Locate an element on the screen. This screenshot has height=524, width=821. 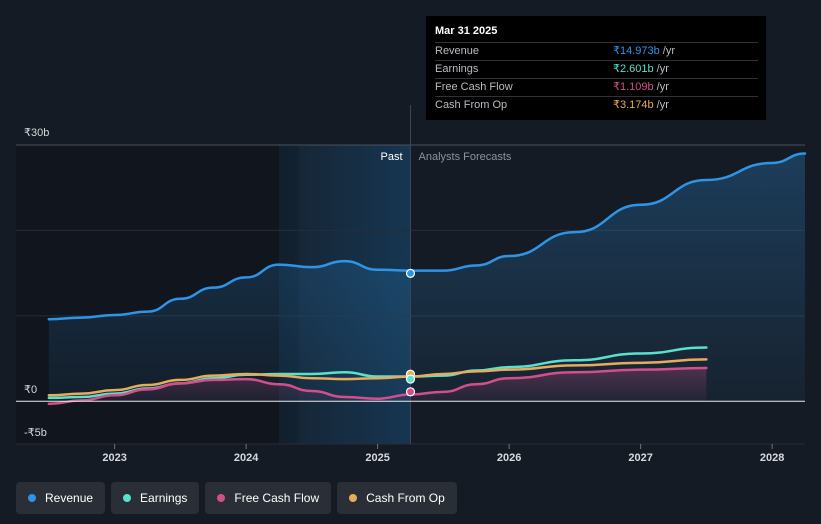
x-axis-ticks: 2023 2024 2025 2026 2027 2028 is located at coordinates (443, 454).